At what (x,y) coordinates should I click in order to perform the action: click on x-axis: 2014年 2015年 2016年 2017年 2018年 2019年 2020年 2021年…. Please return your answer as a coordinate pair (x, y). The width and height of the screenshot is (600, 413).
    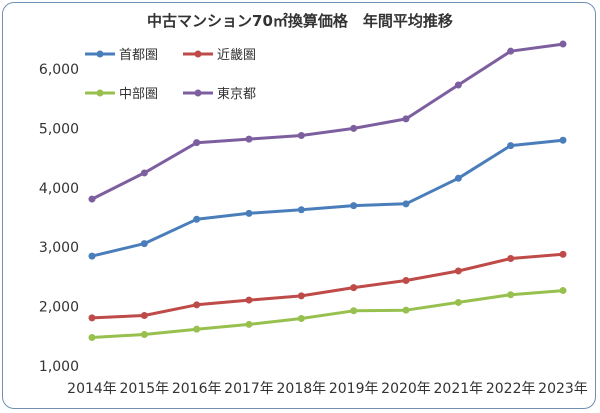
    Looking at the image, I should click on (327, 389).